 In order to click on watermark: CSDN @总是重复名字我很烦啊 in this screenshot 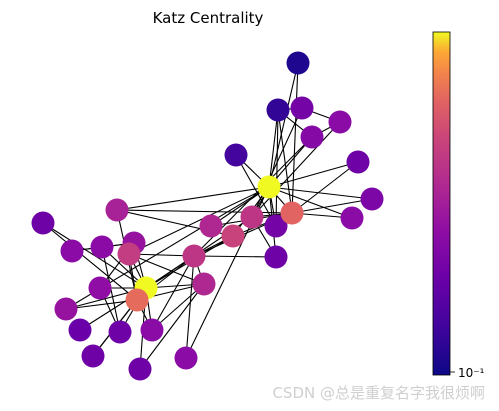, I will do `click(378, 393)`.